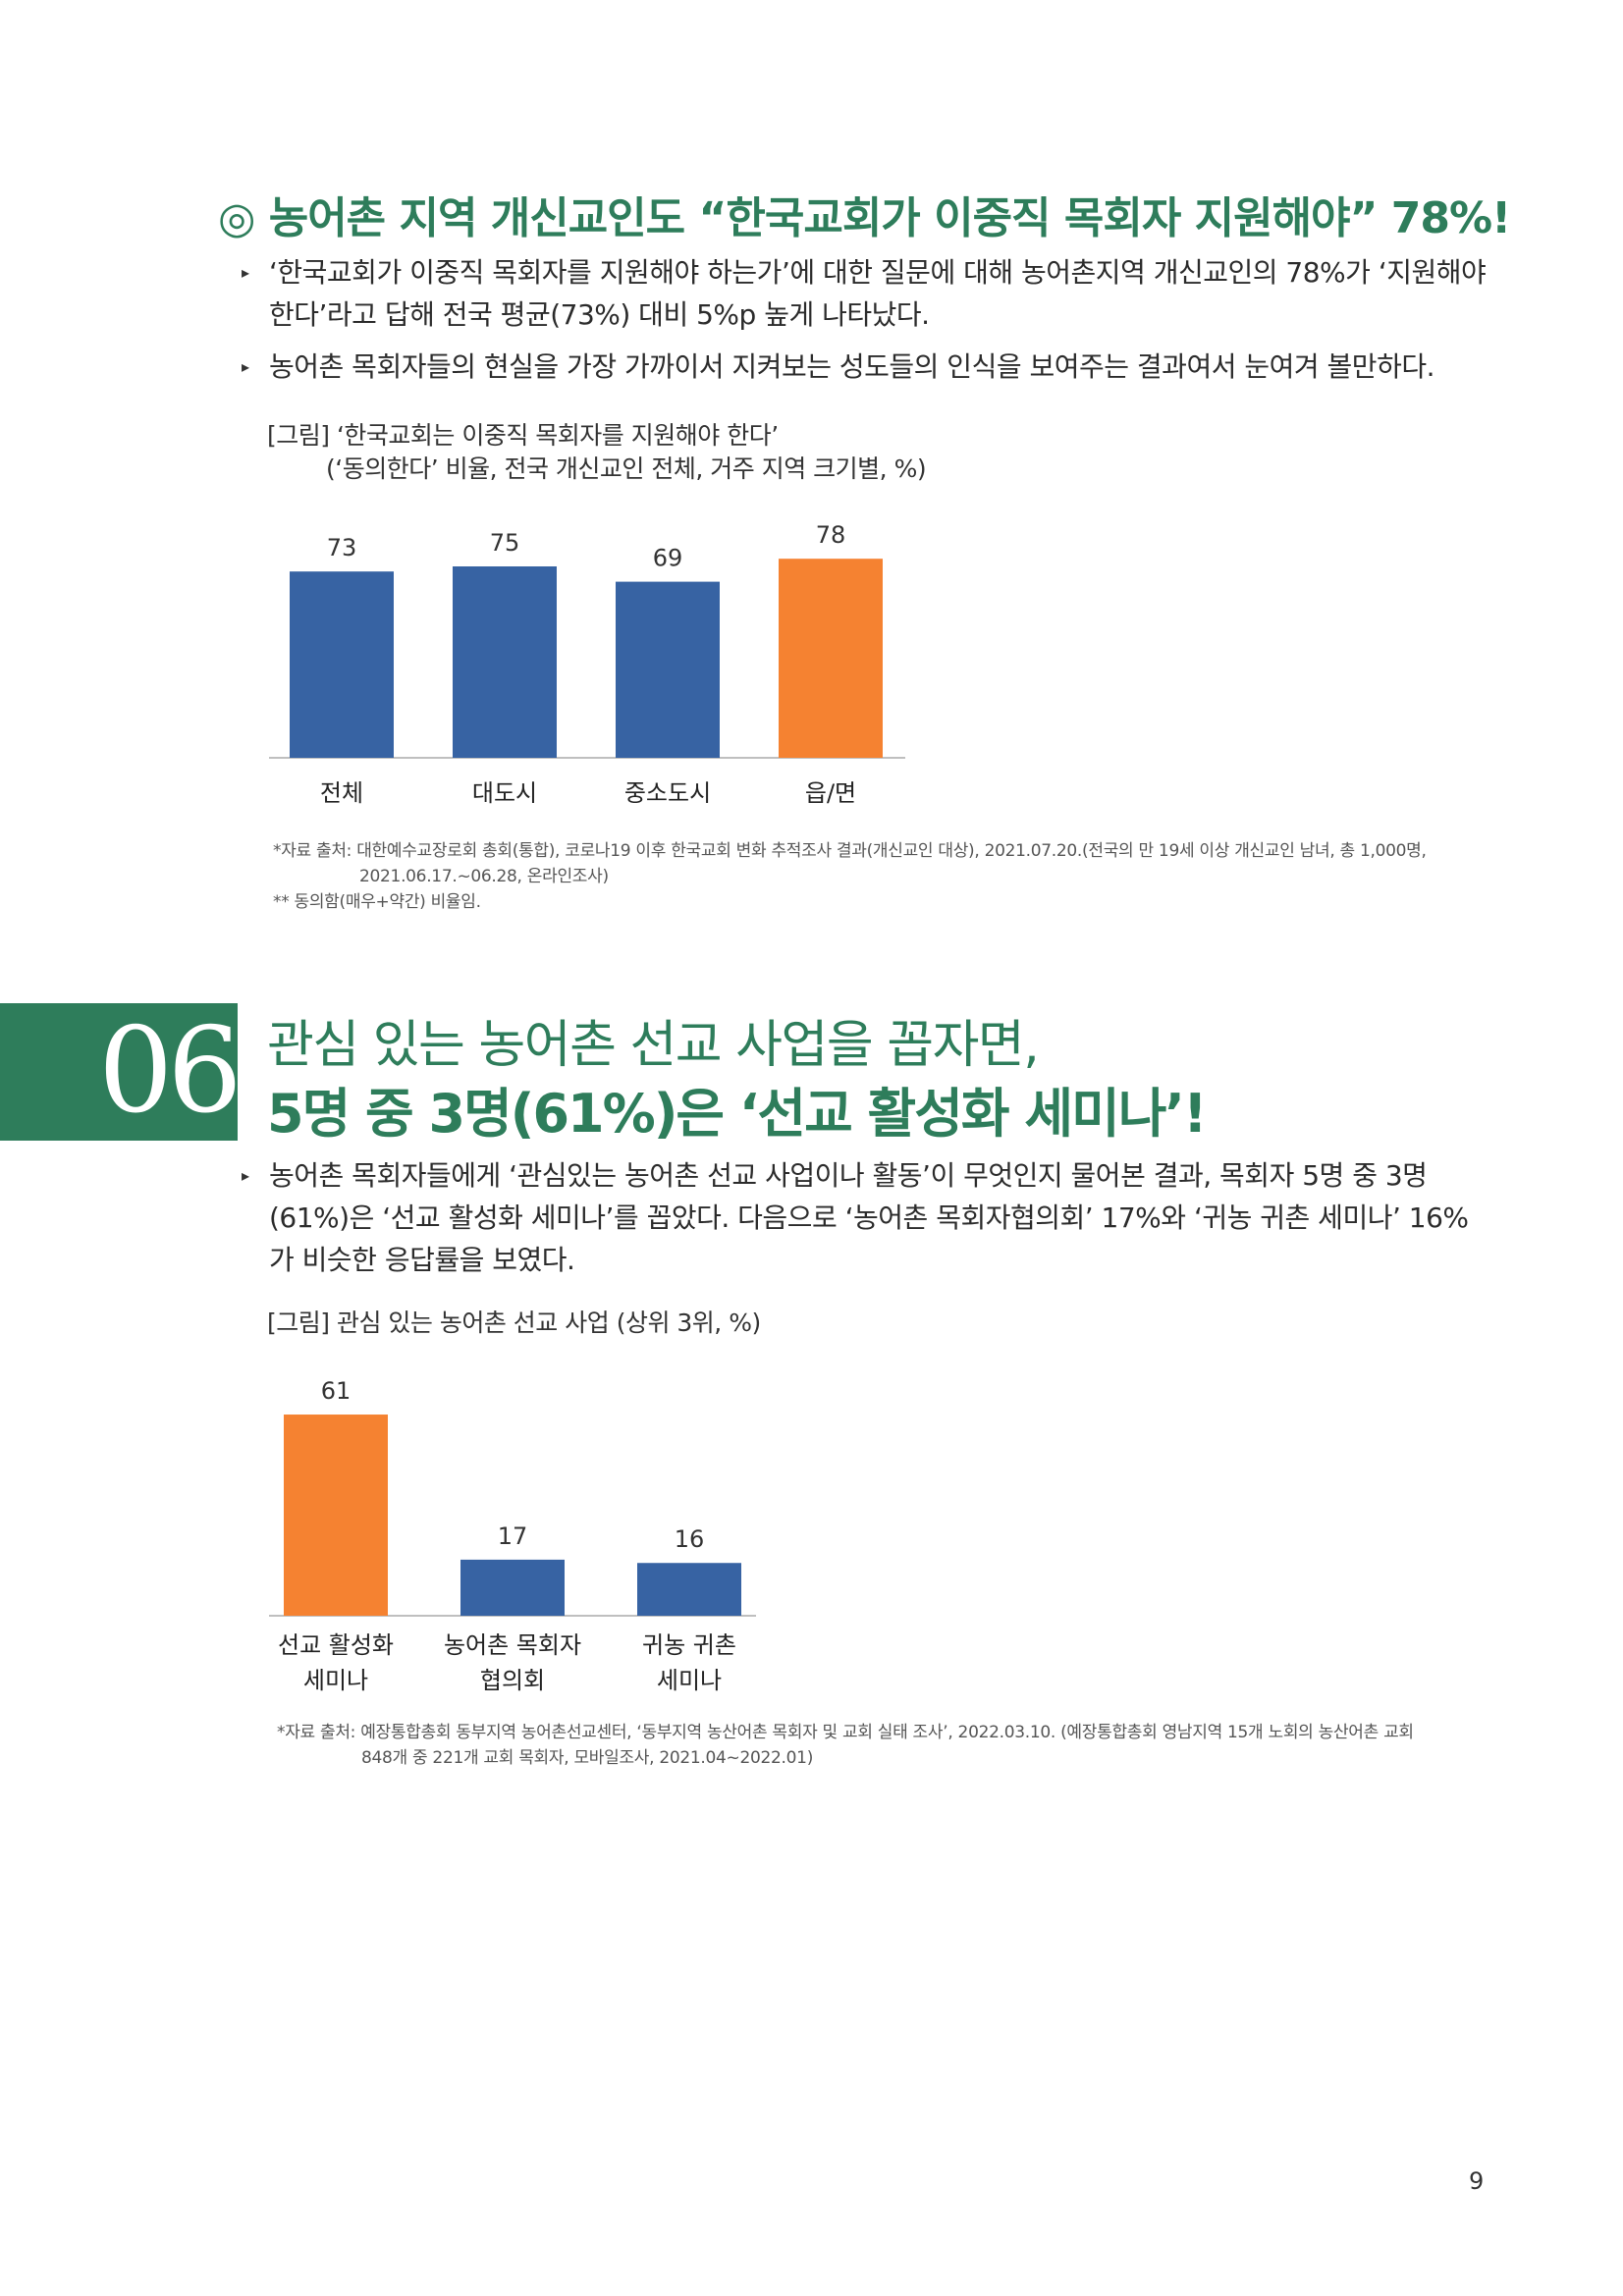 Image resolution: width=1623 pixels, height=2296 pixels. I want to click on section-number-block, so click(119, 1072).